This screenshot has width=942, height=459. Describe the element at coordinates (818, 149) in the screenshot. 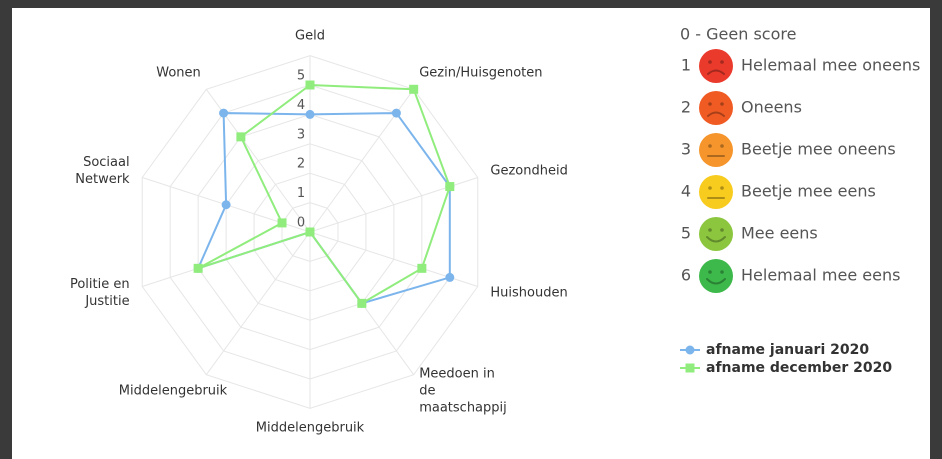

I see `score-label: Beetje mee oneens` at that location.